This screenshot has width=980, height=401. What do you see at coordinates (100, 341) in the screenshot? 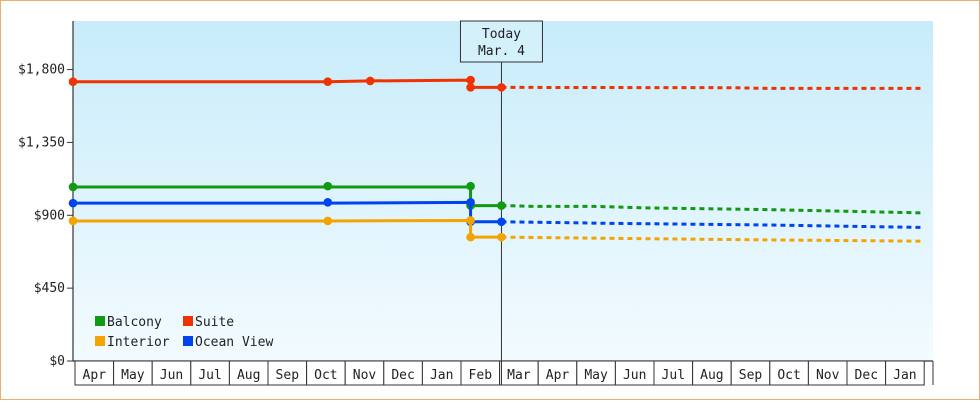
I see `legend-swatch-interior` at bounding box center [100, 341].